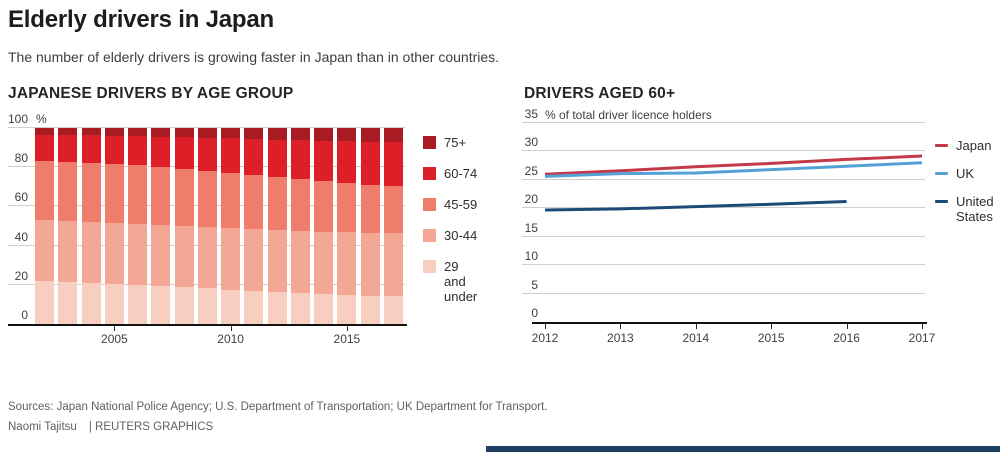  Describe the element at coordinates (141, 19) in the screenshot. I see `page-title: Elderly drivers in Japan` at that location.